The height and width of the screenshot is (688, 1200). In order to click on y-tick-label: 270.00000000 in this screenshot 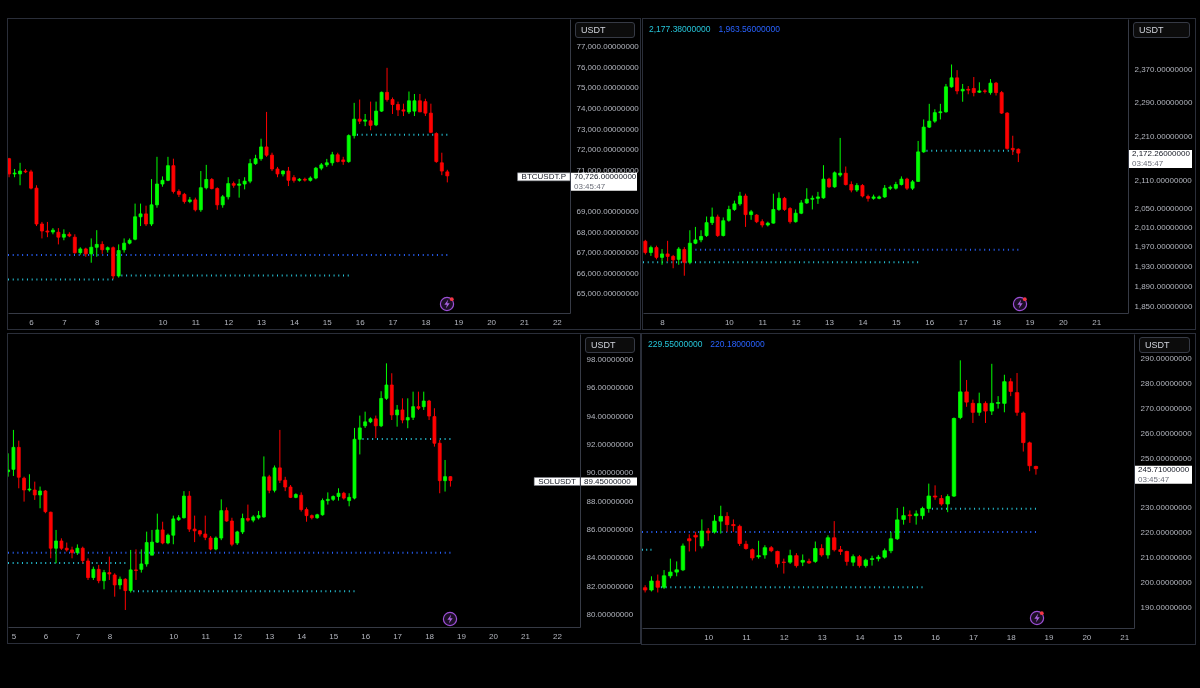, I will do `click(1166, 408)`.